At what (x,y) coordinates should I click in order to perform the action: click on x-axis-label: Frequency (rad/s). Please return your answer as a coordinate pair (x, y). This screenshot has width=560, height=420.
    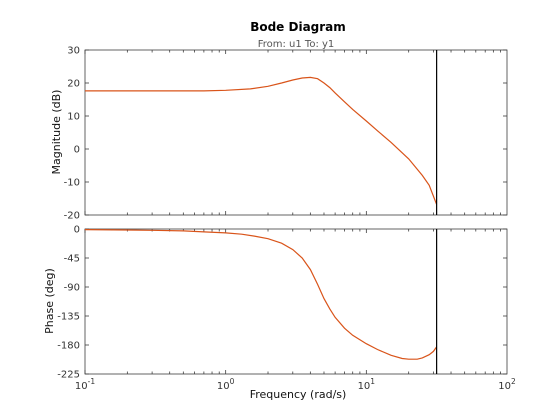
    Looking at the image, I should click on (298, 394).